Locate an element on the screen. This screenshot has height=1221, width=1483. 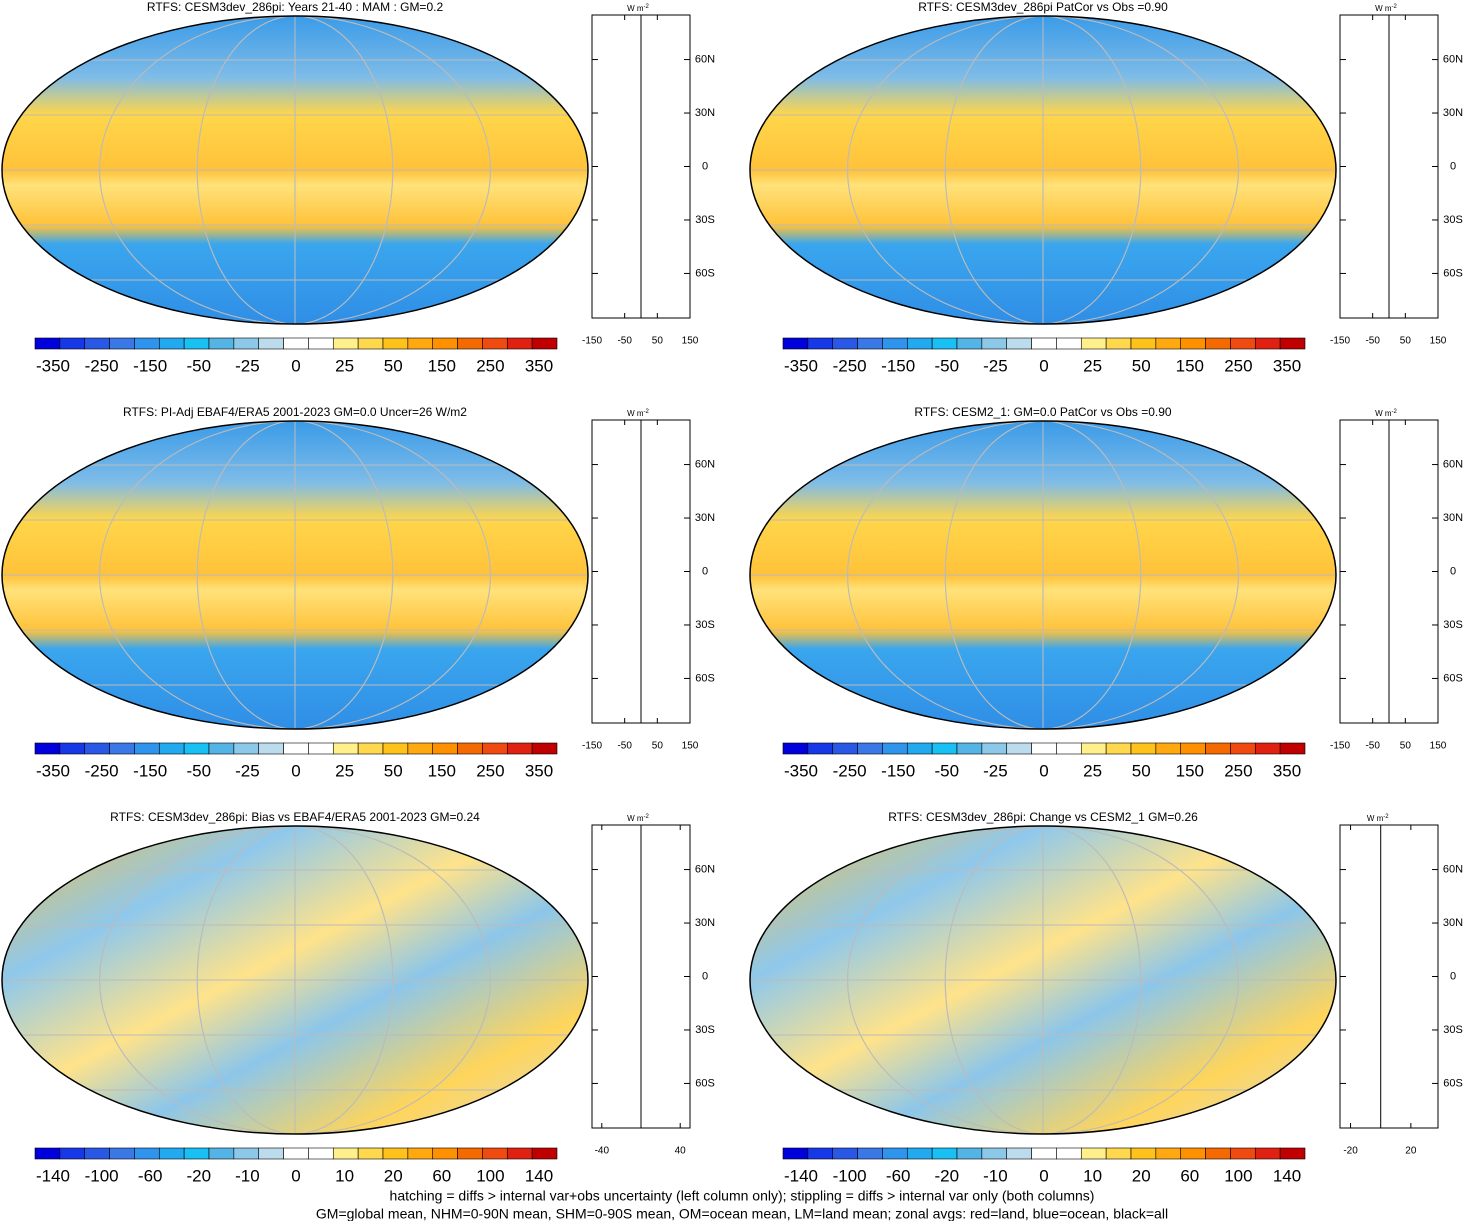
colorbar-label: 140 is located at coordinates (539, 1175).